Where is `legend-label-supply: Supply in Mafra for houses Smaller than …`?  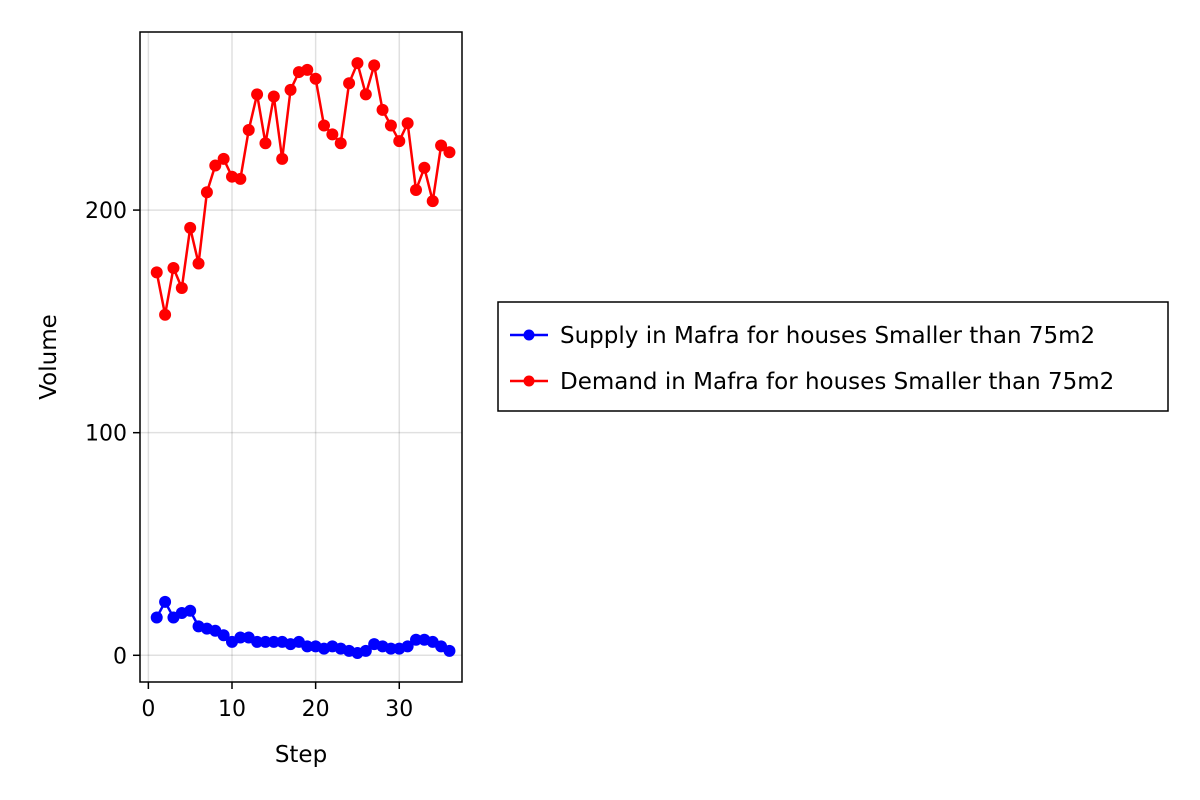 legend-label-supply: Supply in Mafra for houses Smaller than … is located at coordinates (827, 336).